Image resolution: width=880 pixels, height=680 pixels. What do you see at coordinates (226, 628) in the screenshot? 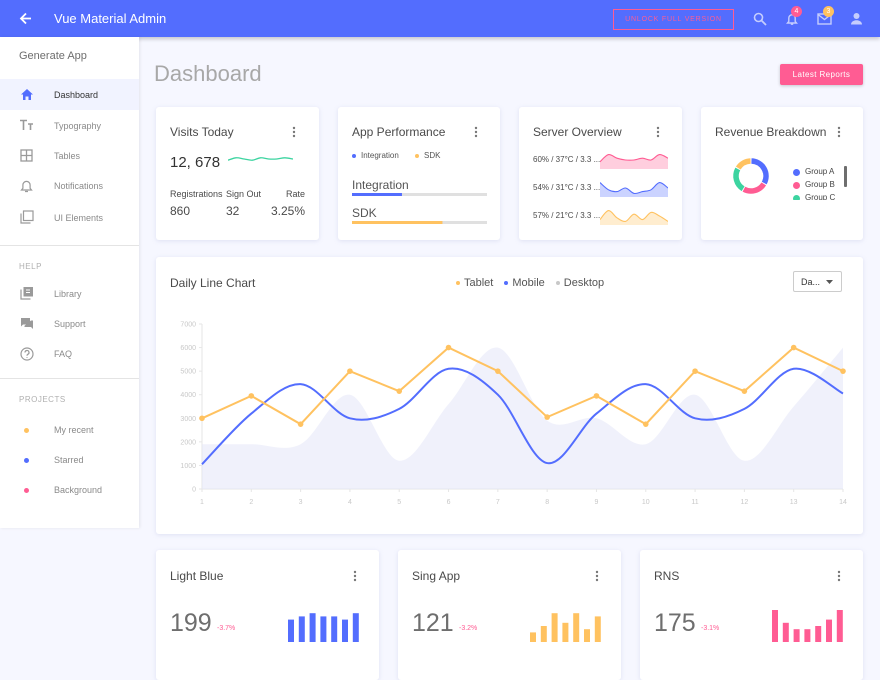
I see `stat-change: -3.7%` at bounding box center [226, 628].